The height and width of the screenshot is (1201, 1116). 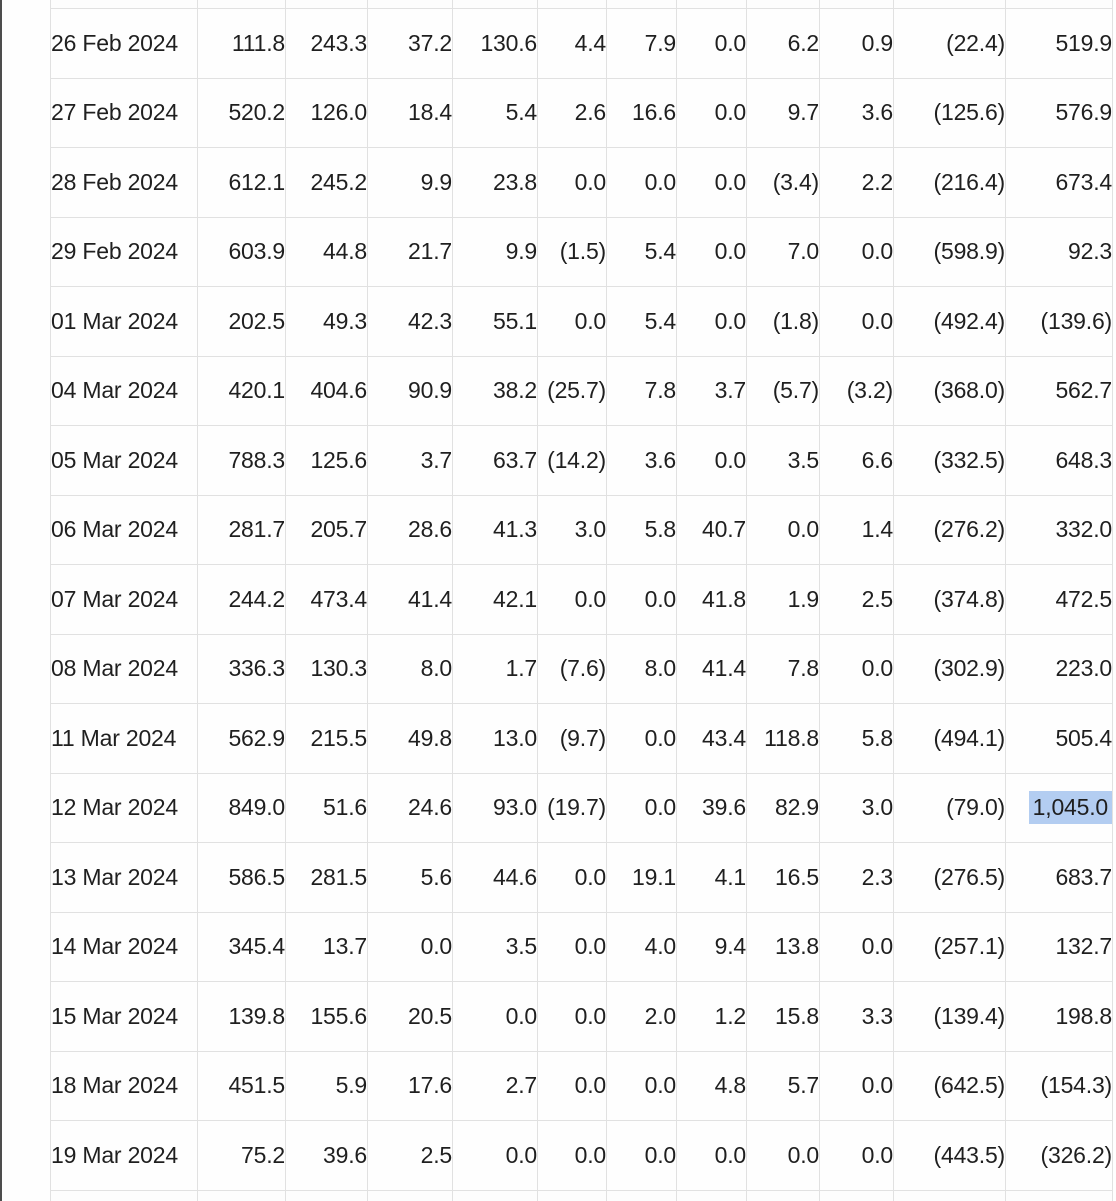 What do you see at coordinates (949, 1085) in the screenshot?
I see `table-cell: (642.5)` at bounding box center [949, 1085].